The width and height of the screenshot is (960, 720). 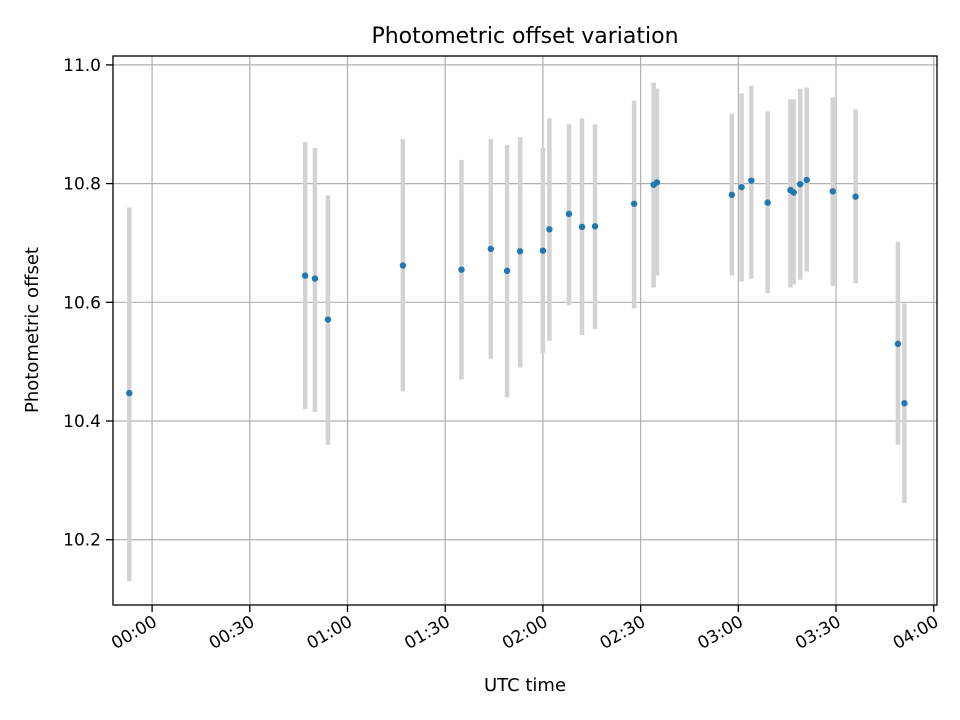 I want to click on y-axis-label: Photometric offset, so click(x=32, y=330).